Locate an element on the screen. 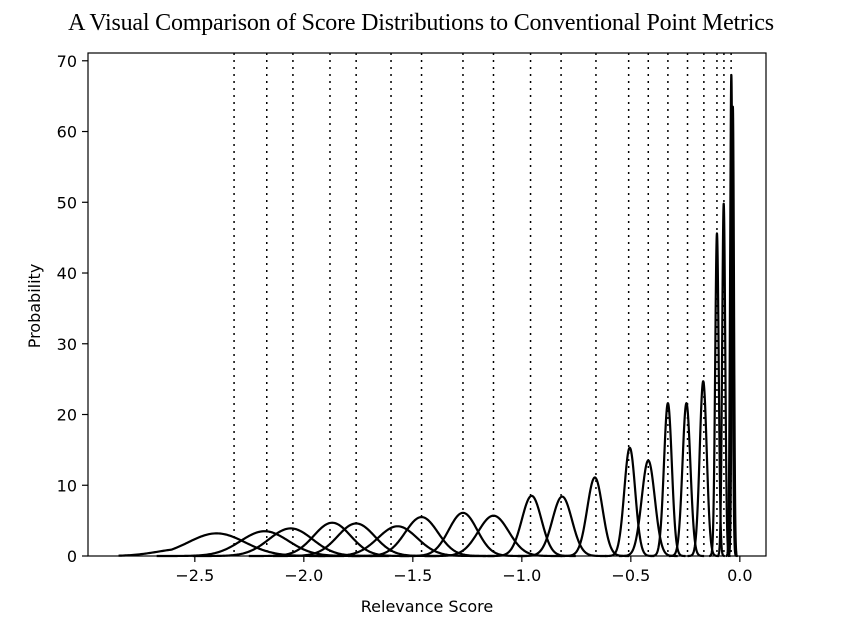 The height and width of the screenshot is (623, 842). y-tick-label: 10 is located at coordinates (67, 485).